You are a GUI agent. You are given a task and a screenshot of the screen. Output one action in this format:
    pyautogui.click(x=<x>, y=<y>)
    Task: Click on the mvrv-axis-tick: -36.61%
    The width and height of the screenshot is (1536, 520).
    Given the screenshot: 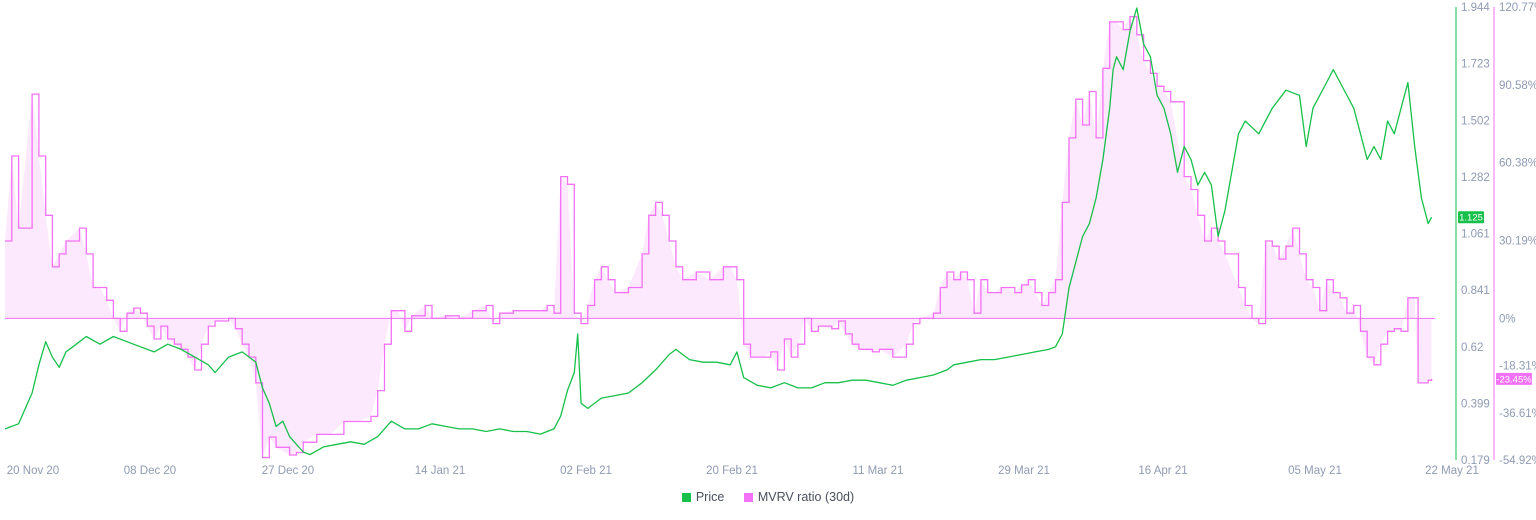 What is the action you would take?
    pyautogui.click(x=1517, y=414)
    